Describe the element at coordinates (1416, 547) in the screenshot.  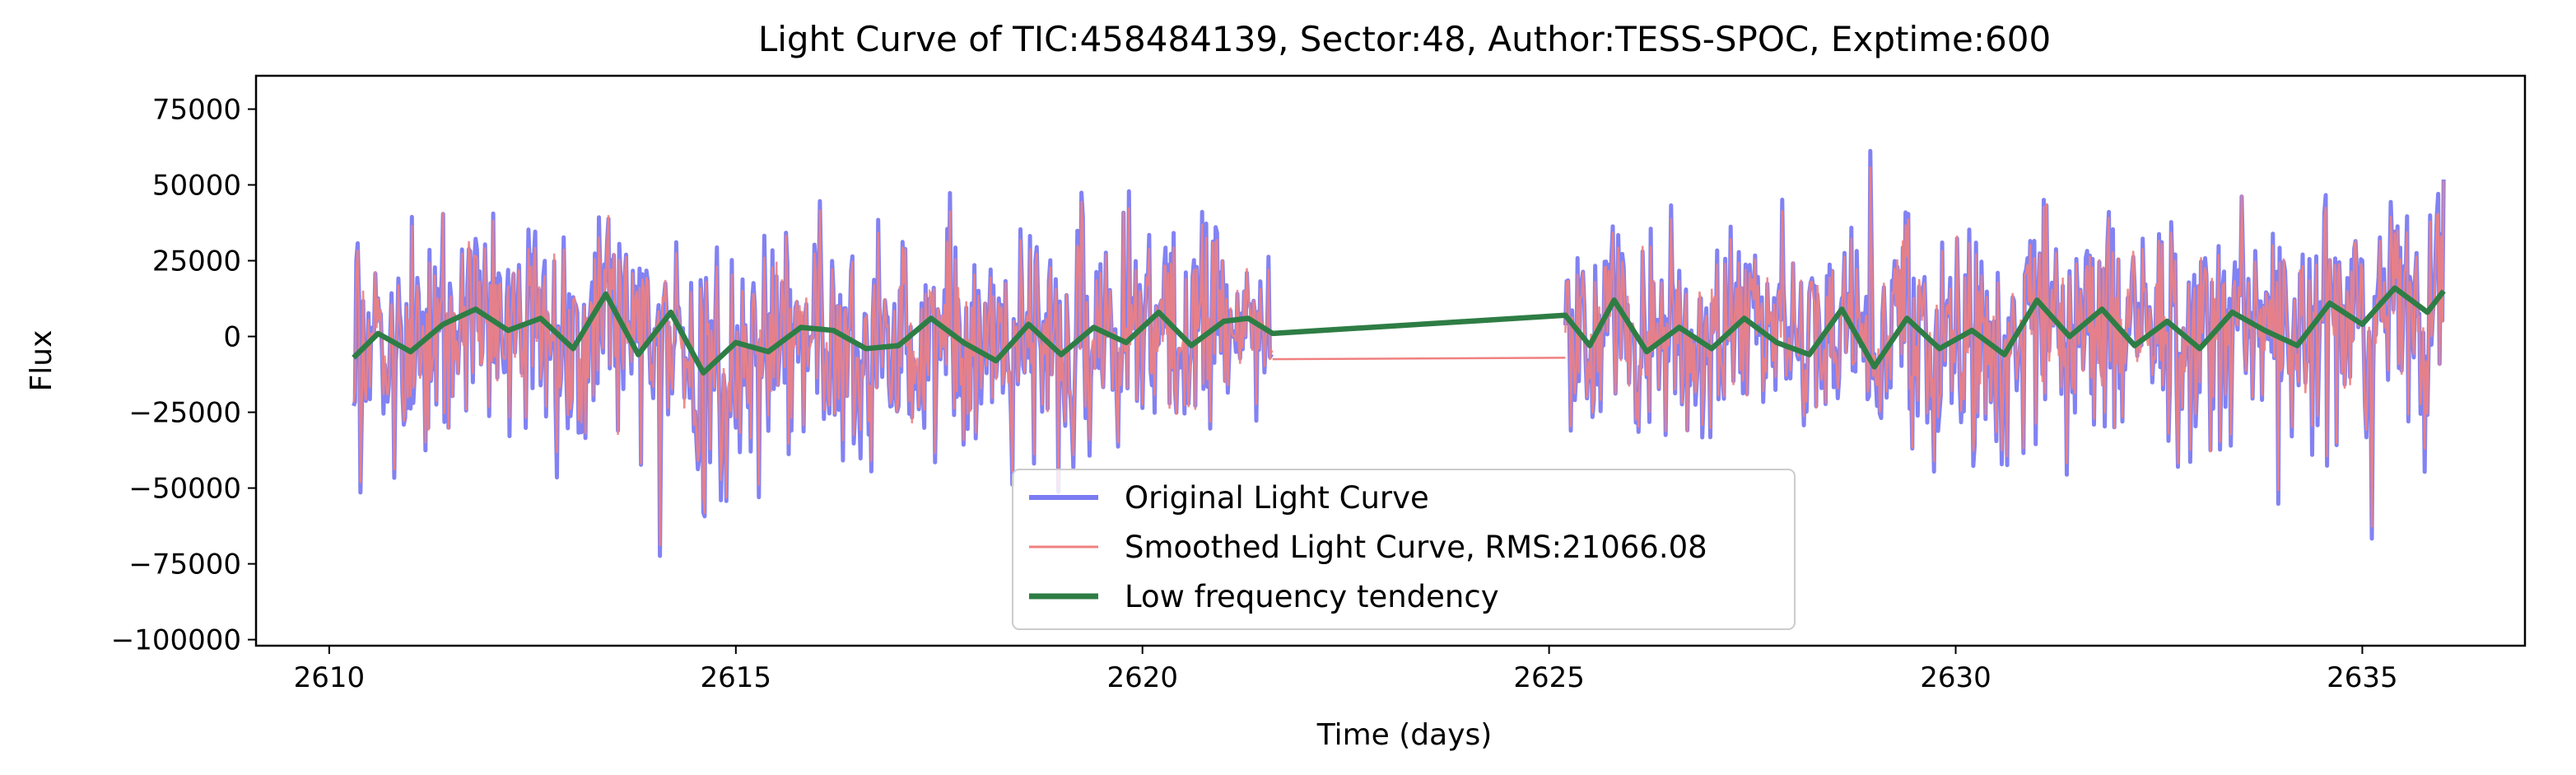
I see `legend-label-smoothed: Smoothed Light Curve, RMS:21066.08` at that location.